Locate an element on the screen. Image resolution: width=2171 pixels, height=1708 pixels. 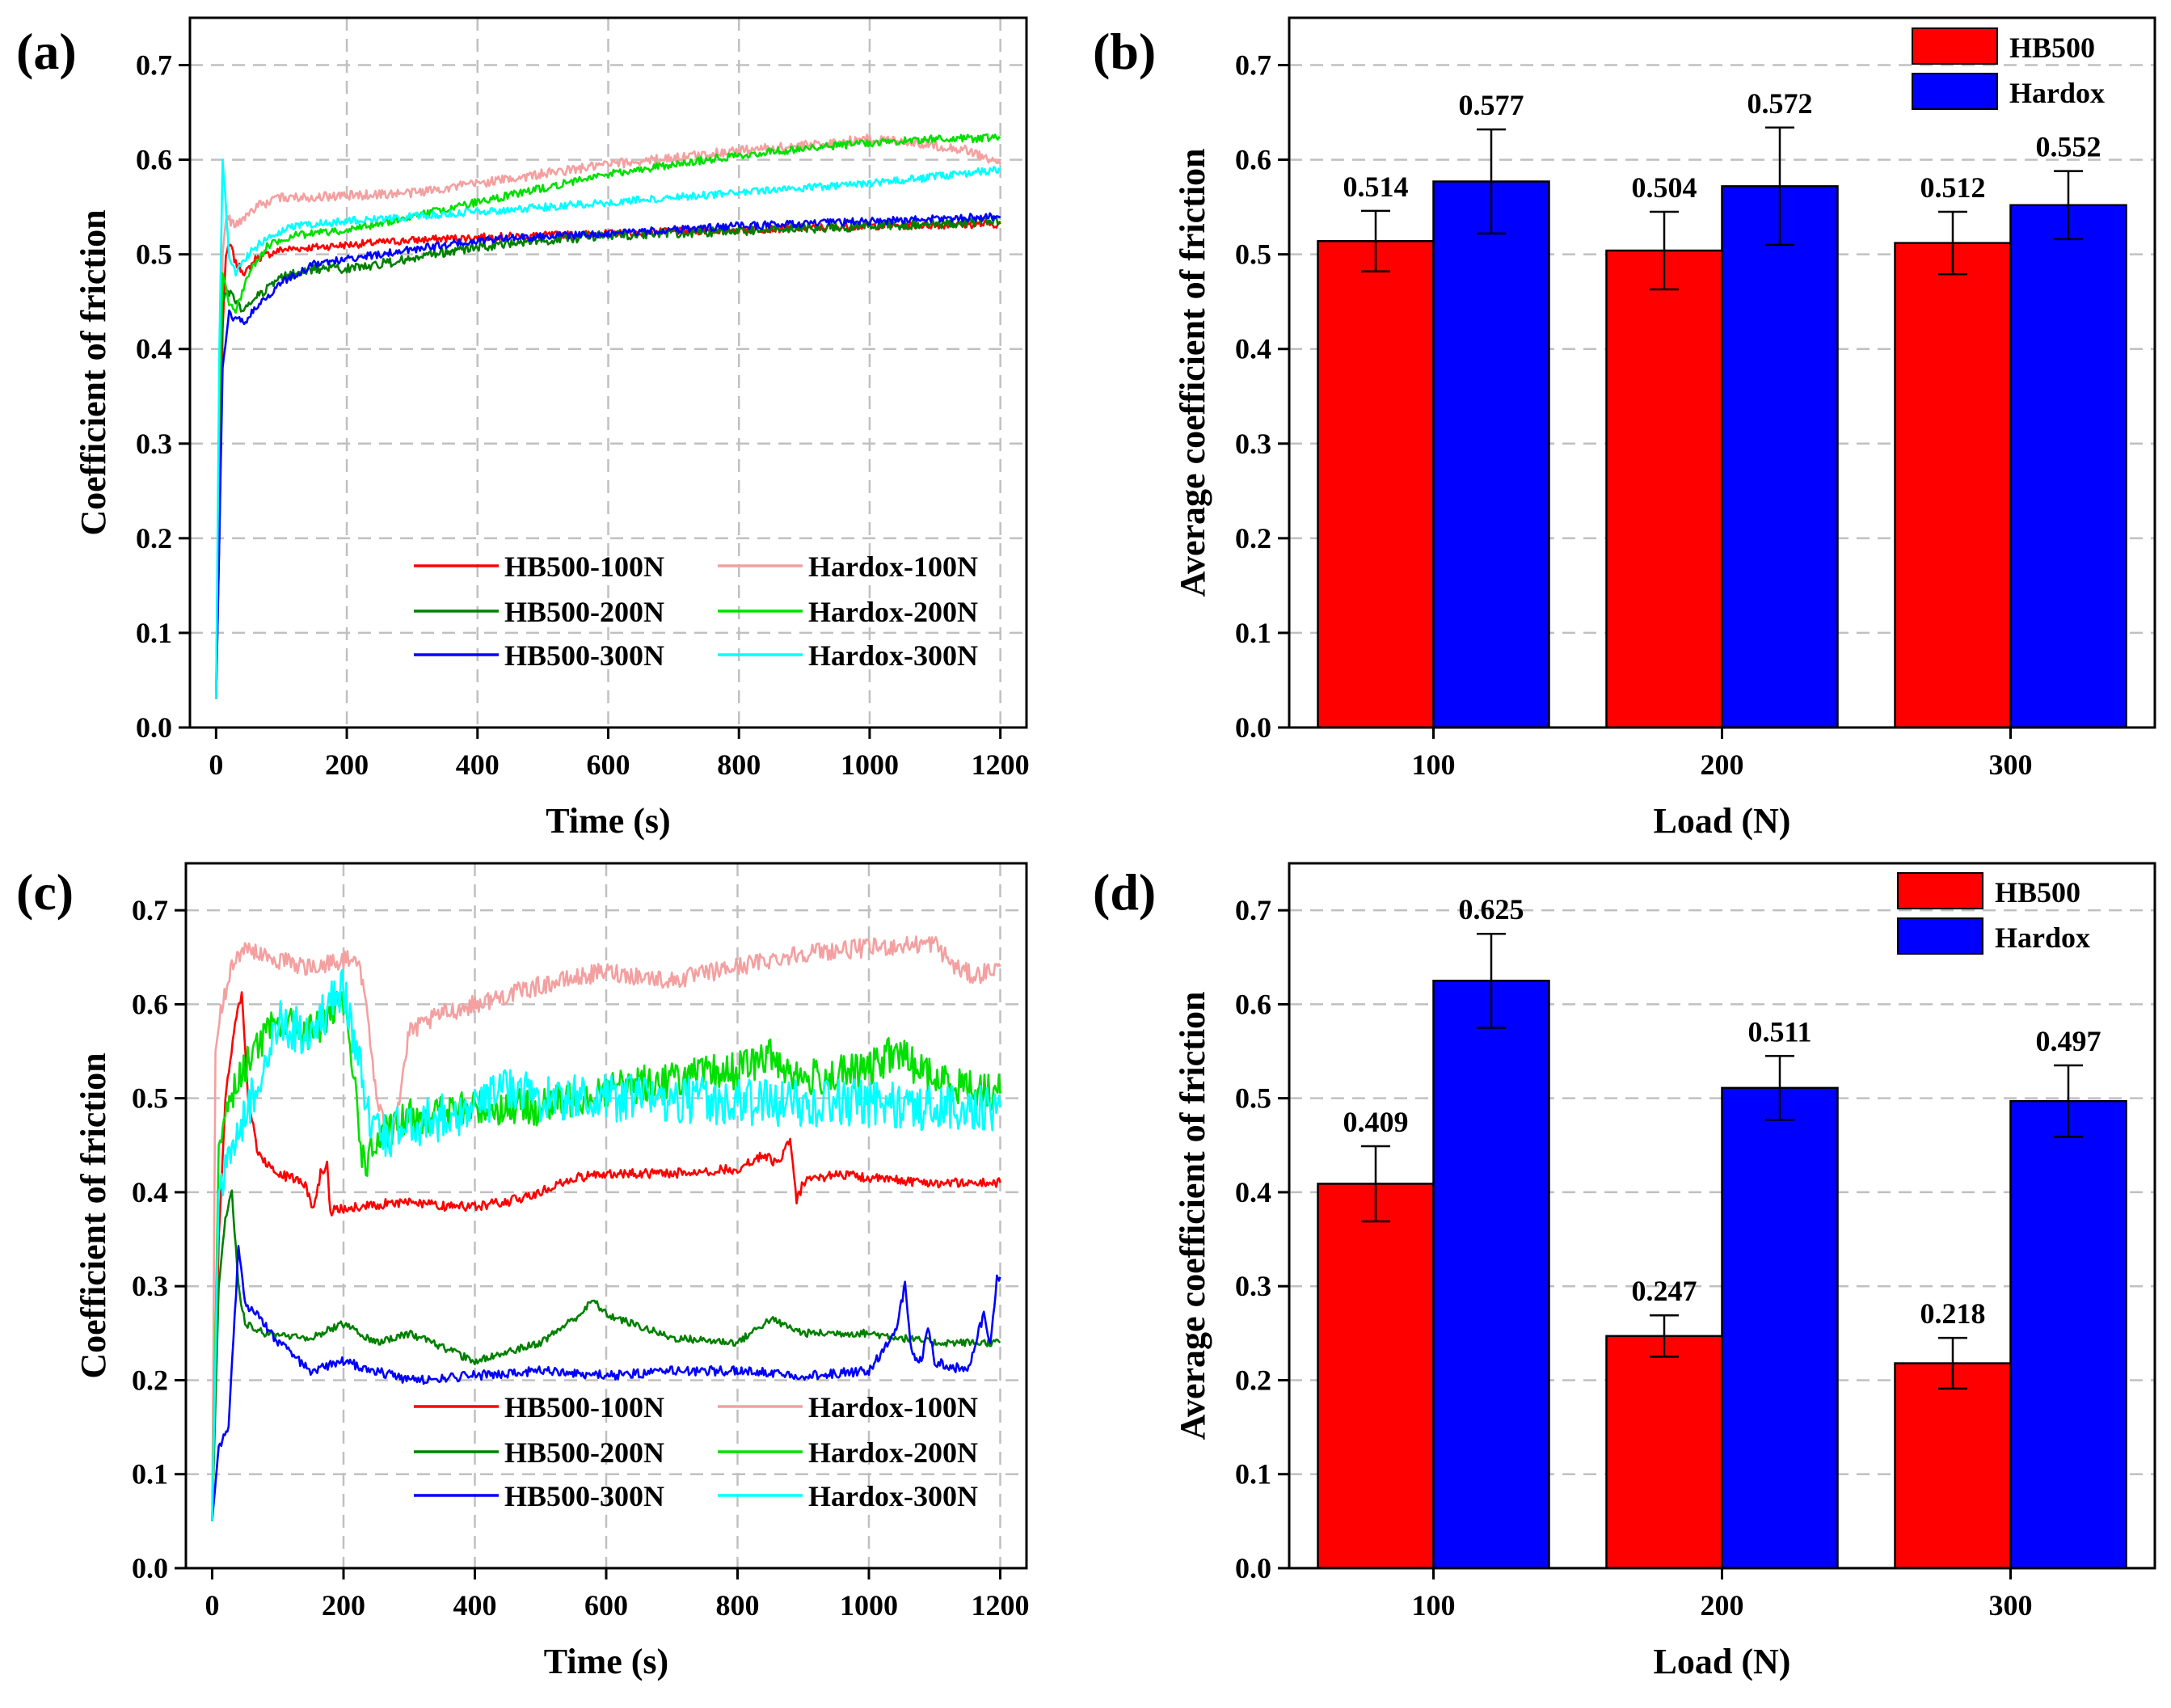
value-label: 0.512 is located at coordinates (1953, 187).